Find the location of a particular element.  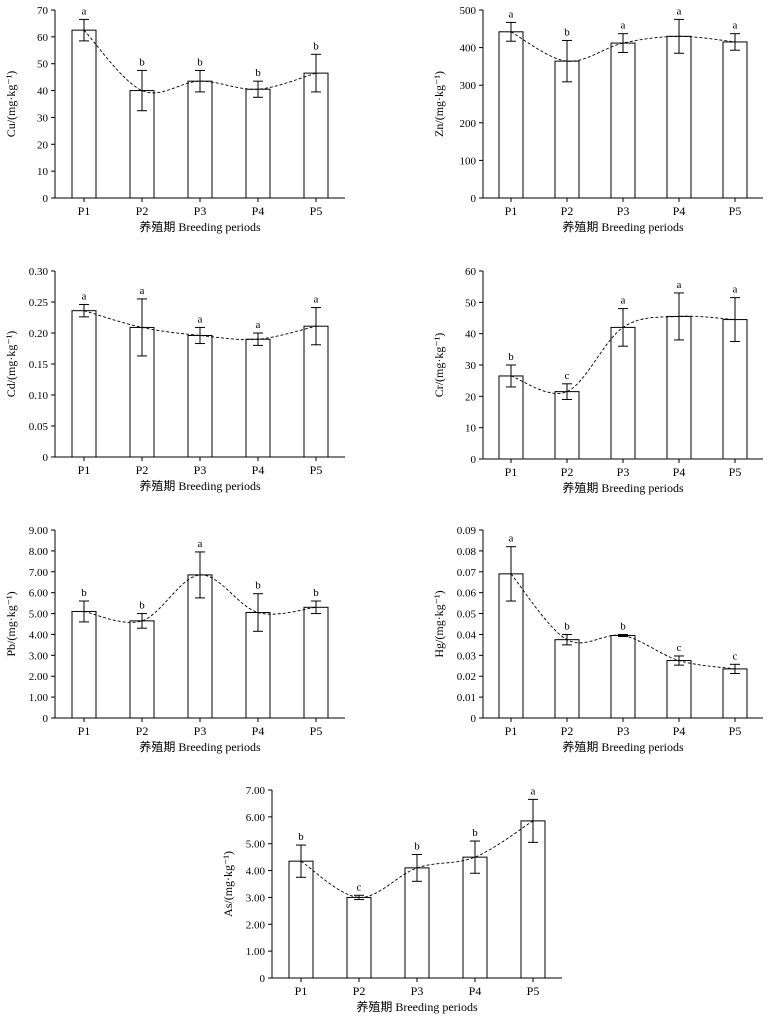

y-tick-label: 0.07 is located at coordinates (467, 573).